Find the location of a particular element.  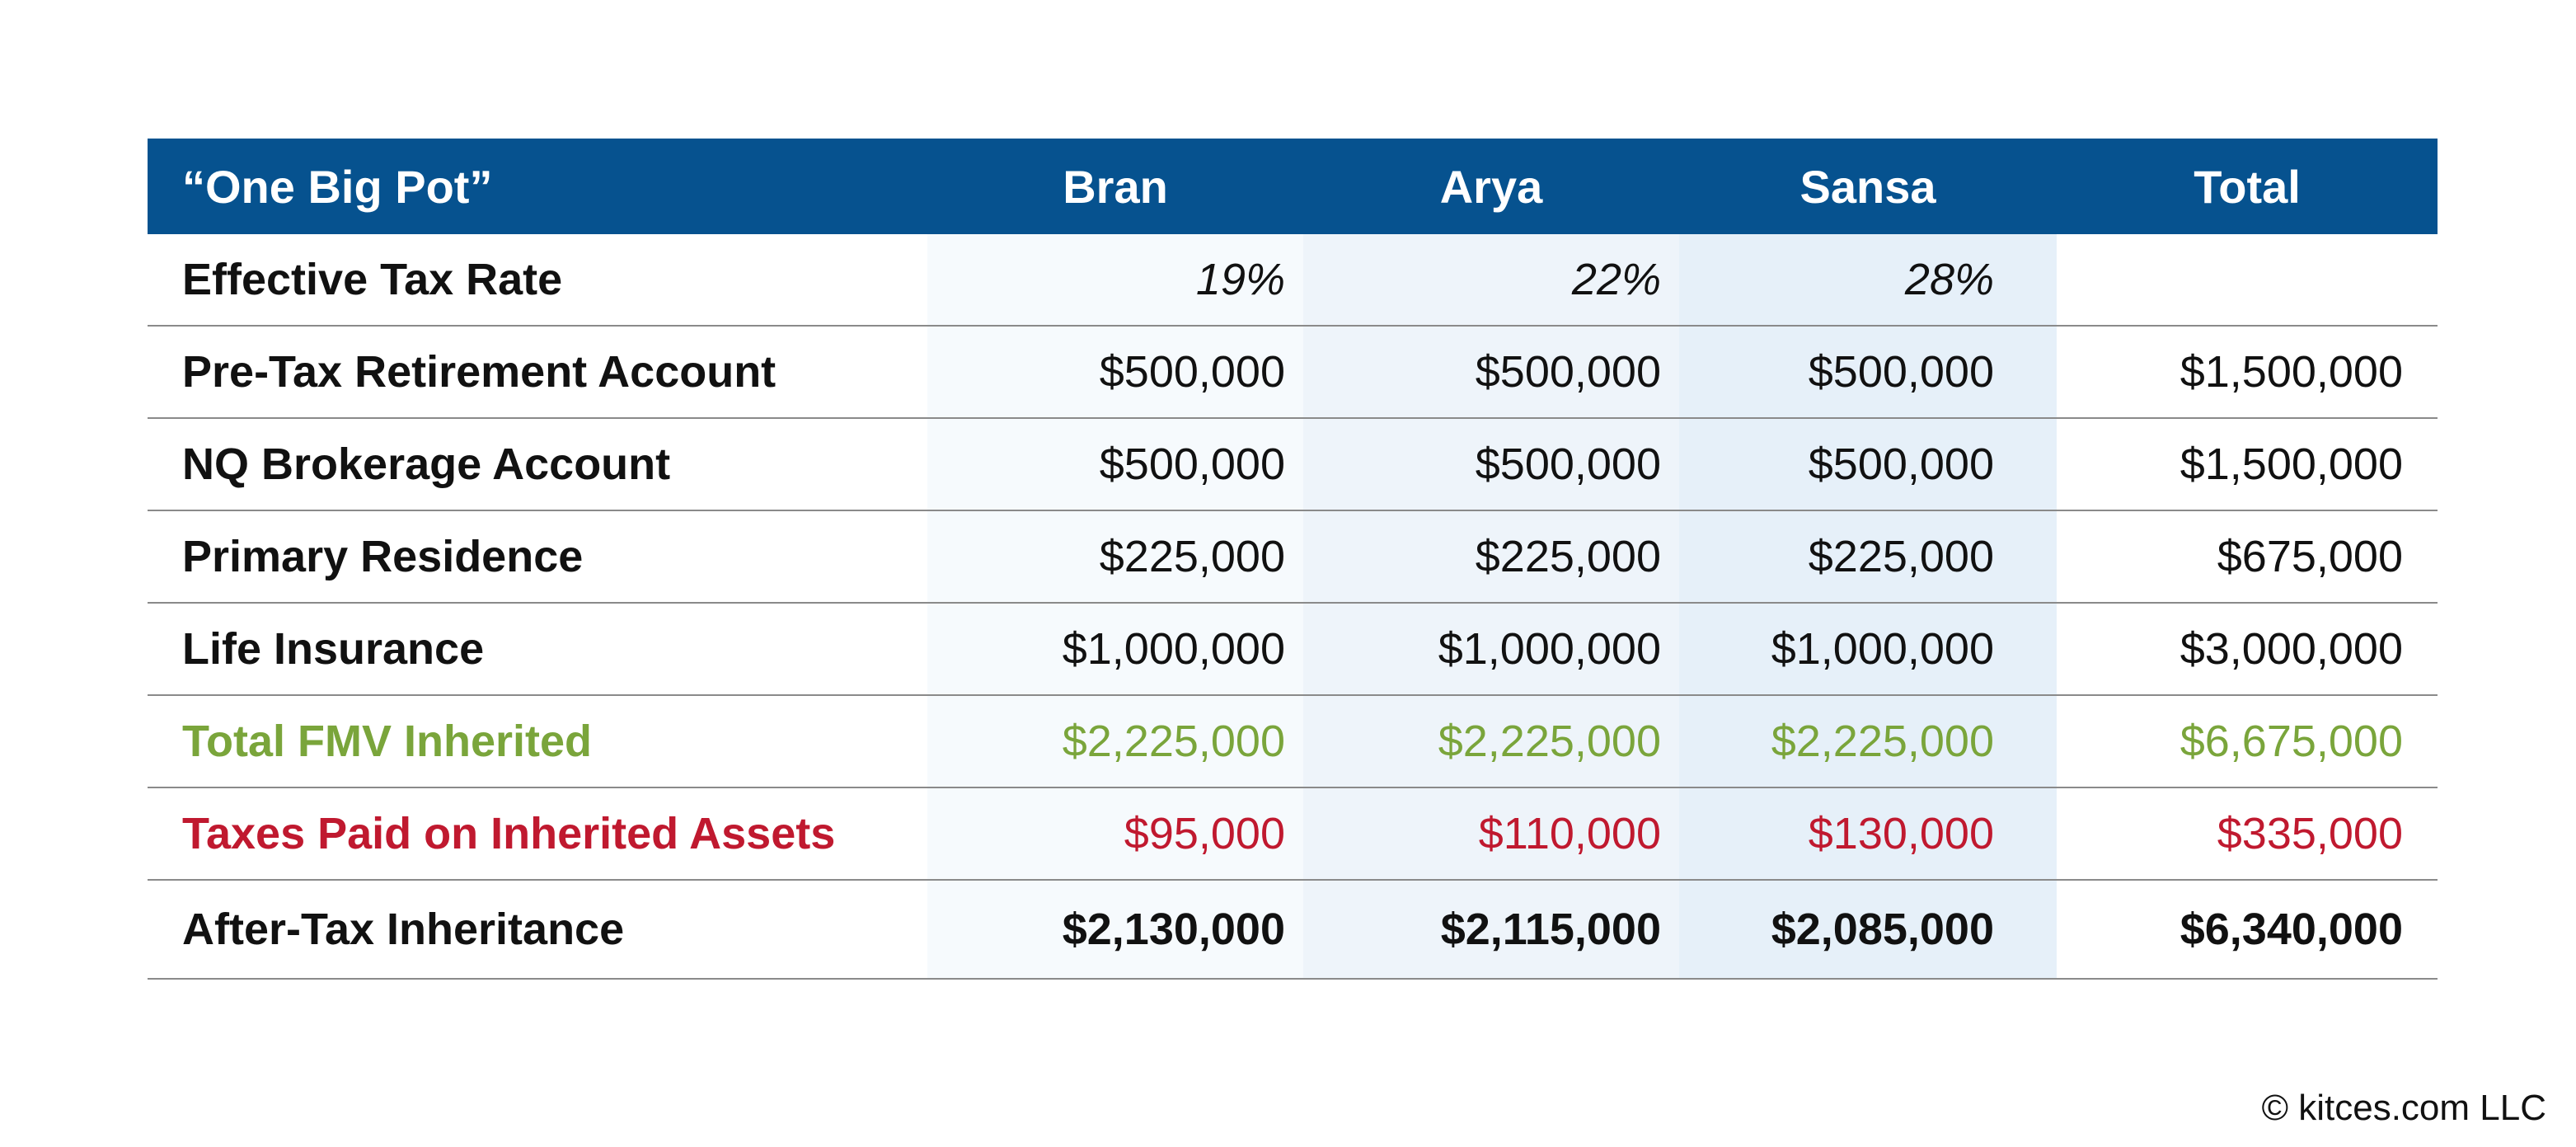

cell-arya: $1,000,000 is located at coordinates (1491, 649).